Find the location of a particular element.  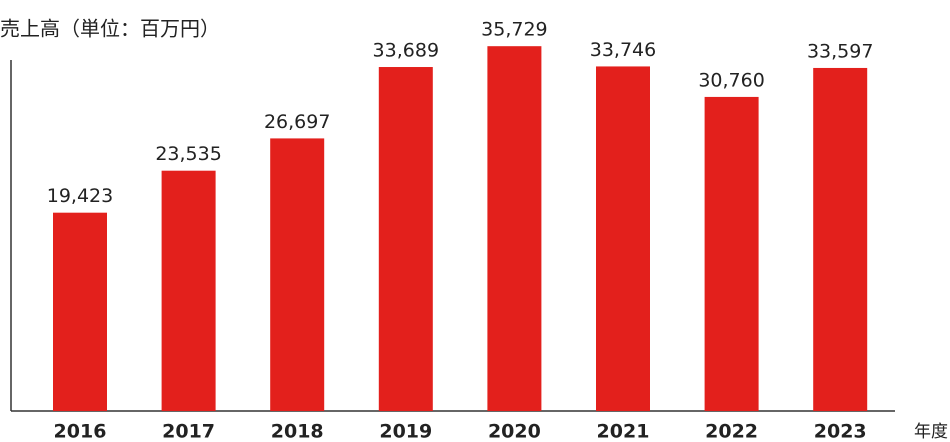

value-label: 33,597 is located at coordinates (840, 51).